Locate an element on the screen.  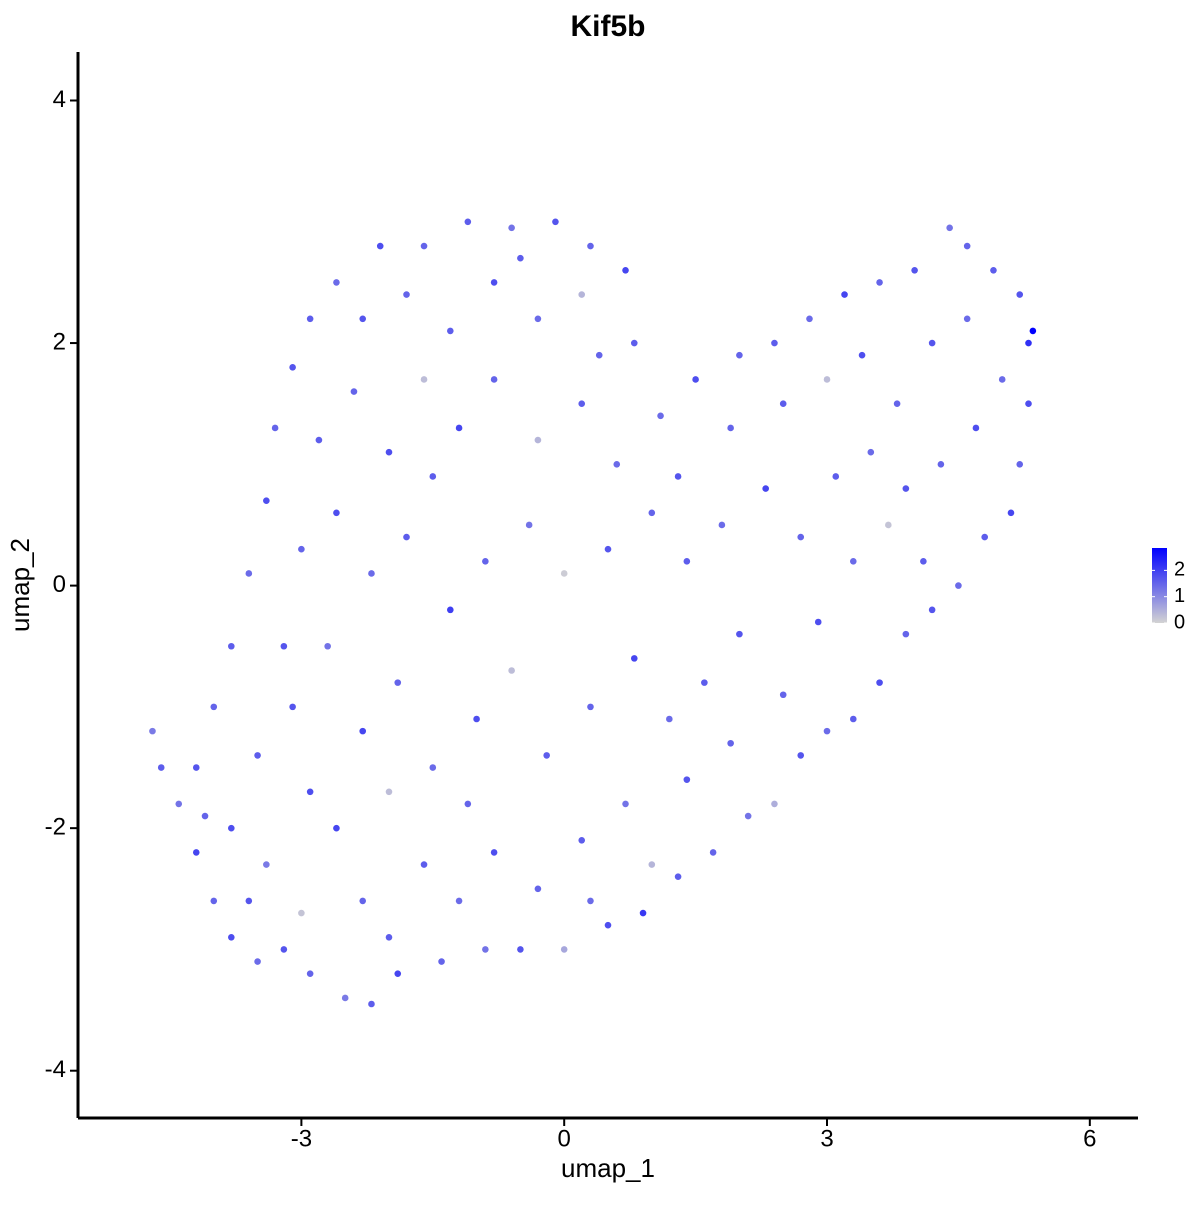
x-axis-label: umap_1 is located at coordinates (608, 1168).